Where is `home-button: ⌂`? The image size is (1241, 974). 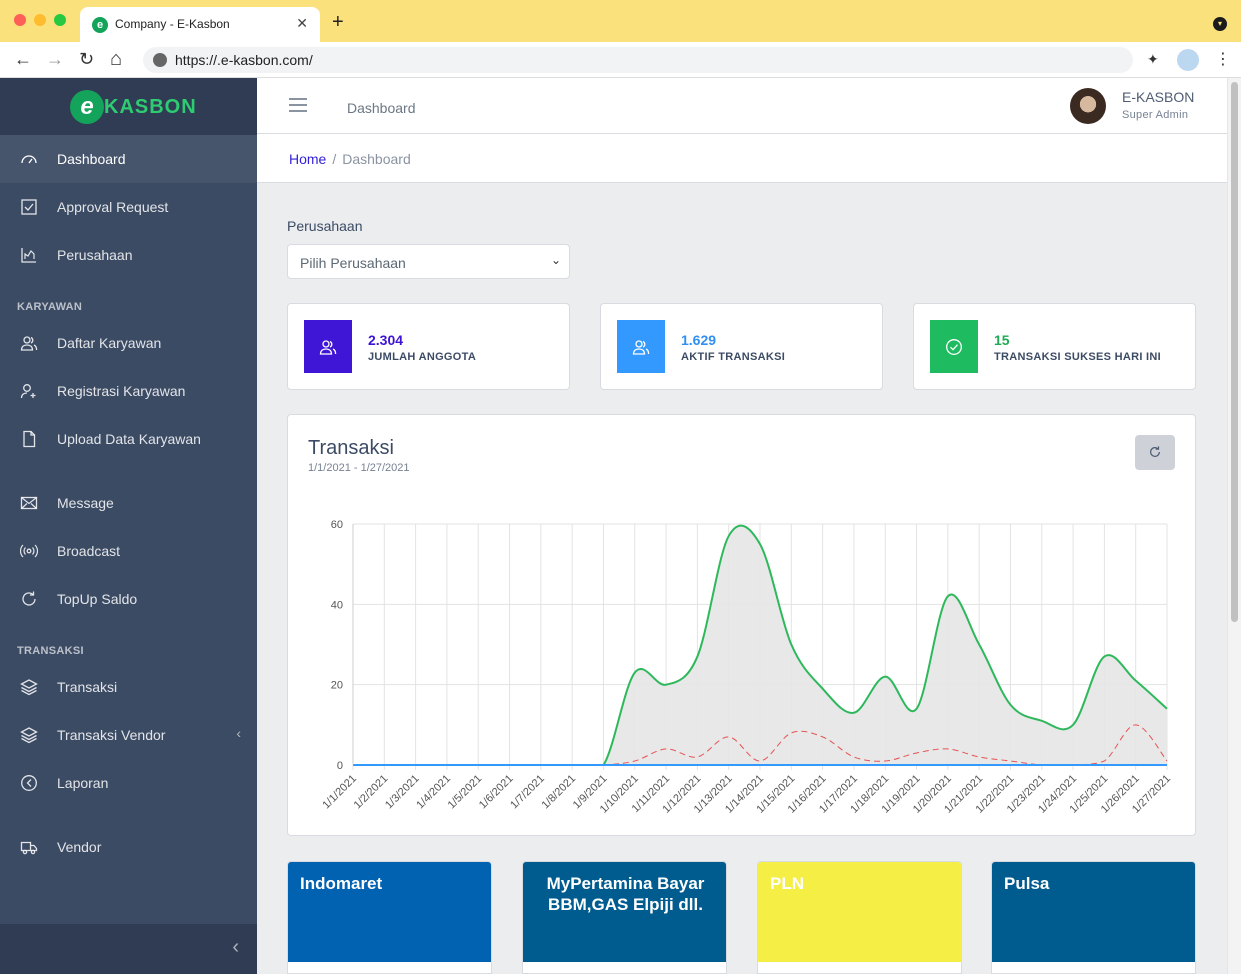 home-button: ⌂ is located at coordinates (116, 59).